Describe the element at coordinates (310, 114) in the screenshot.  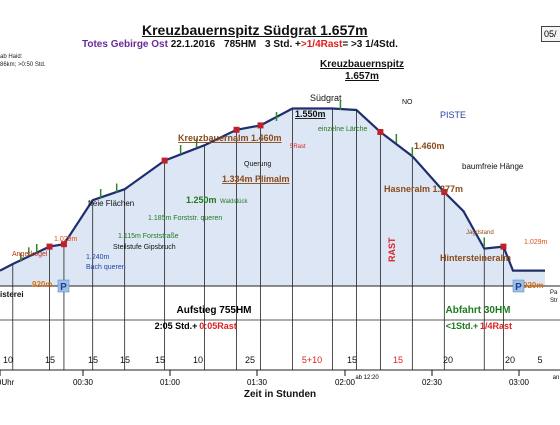
I see `label-alt1550: 1.550m` at that location.